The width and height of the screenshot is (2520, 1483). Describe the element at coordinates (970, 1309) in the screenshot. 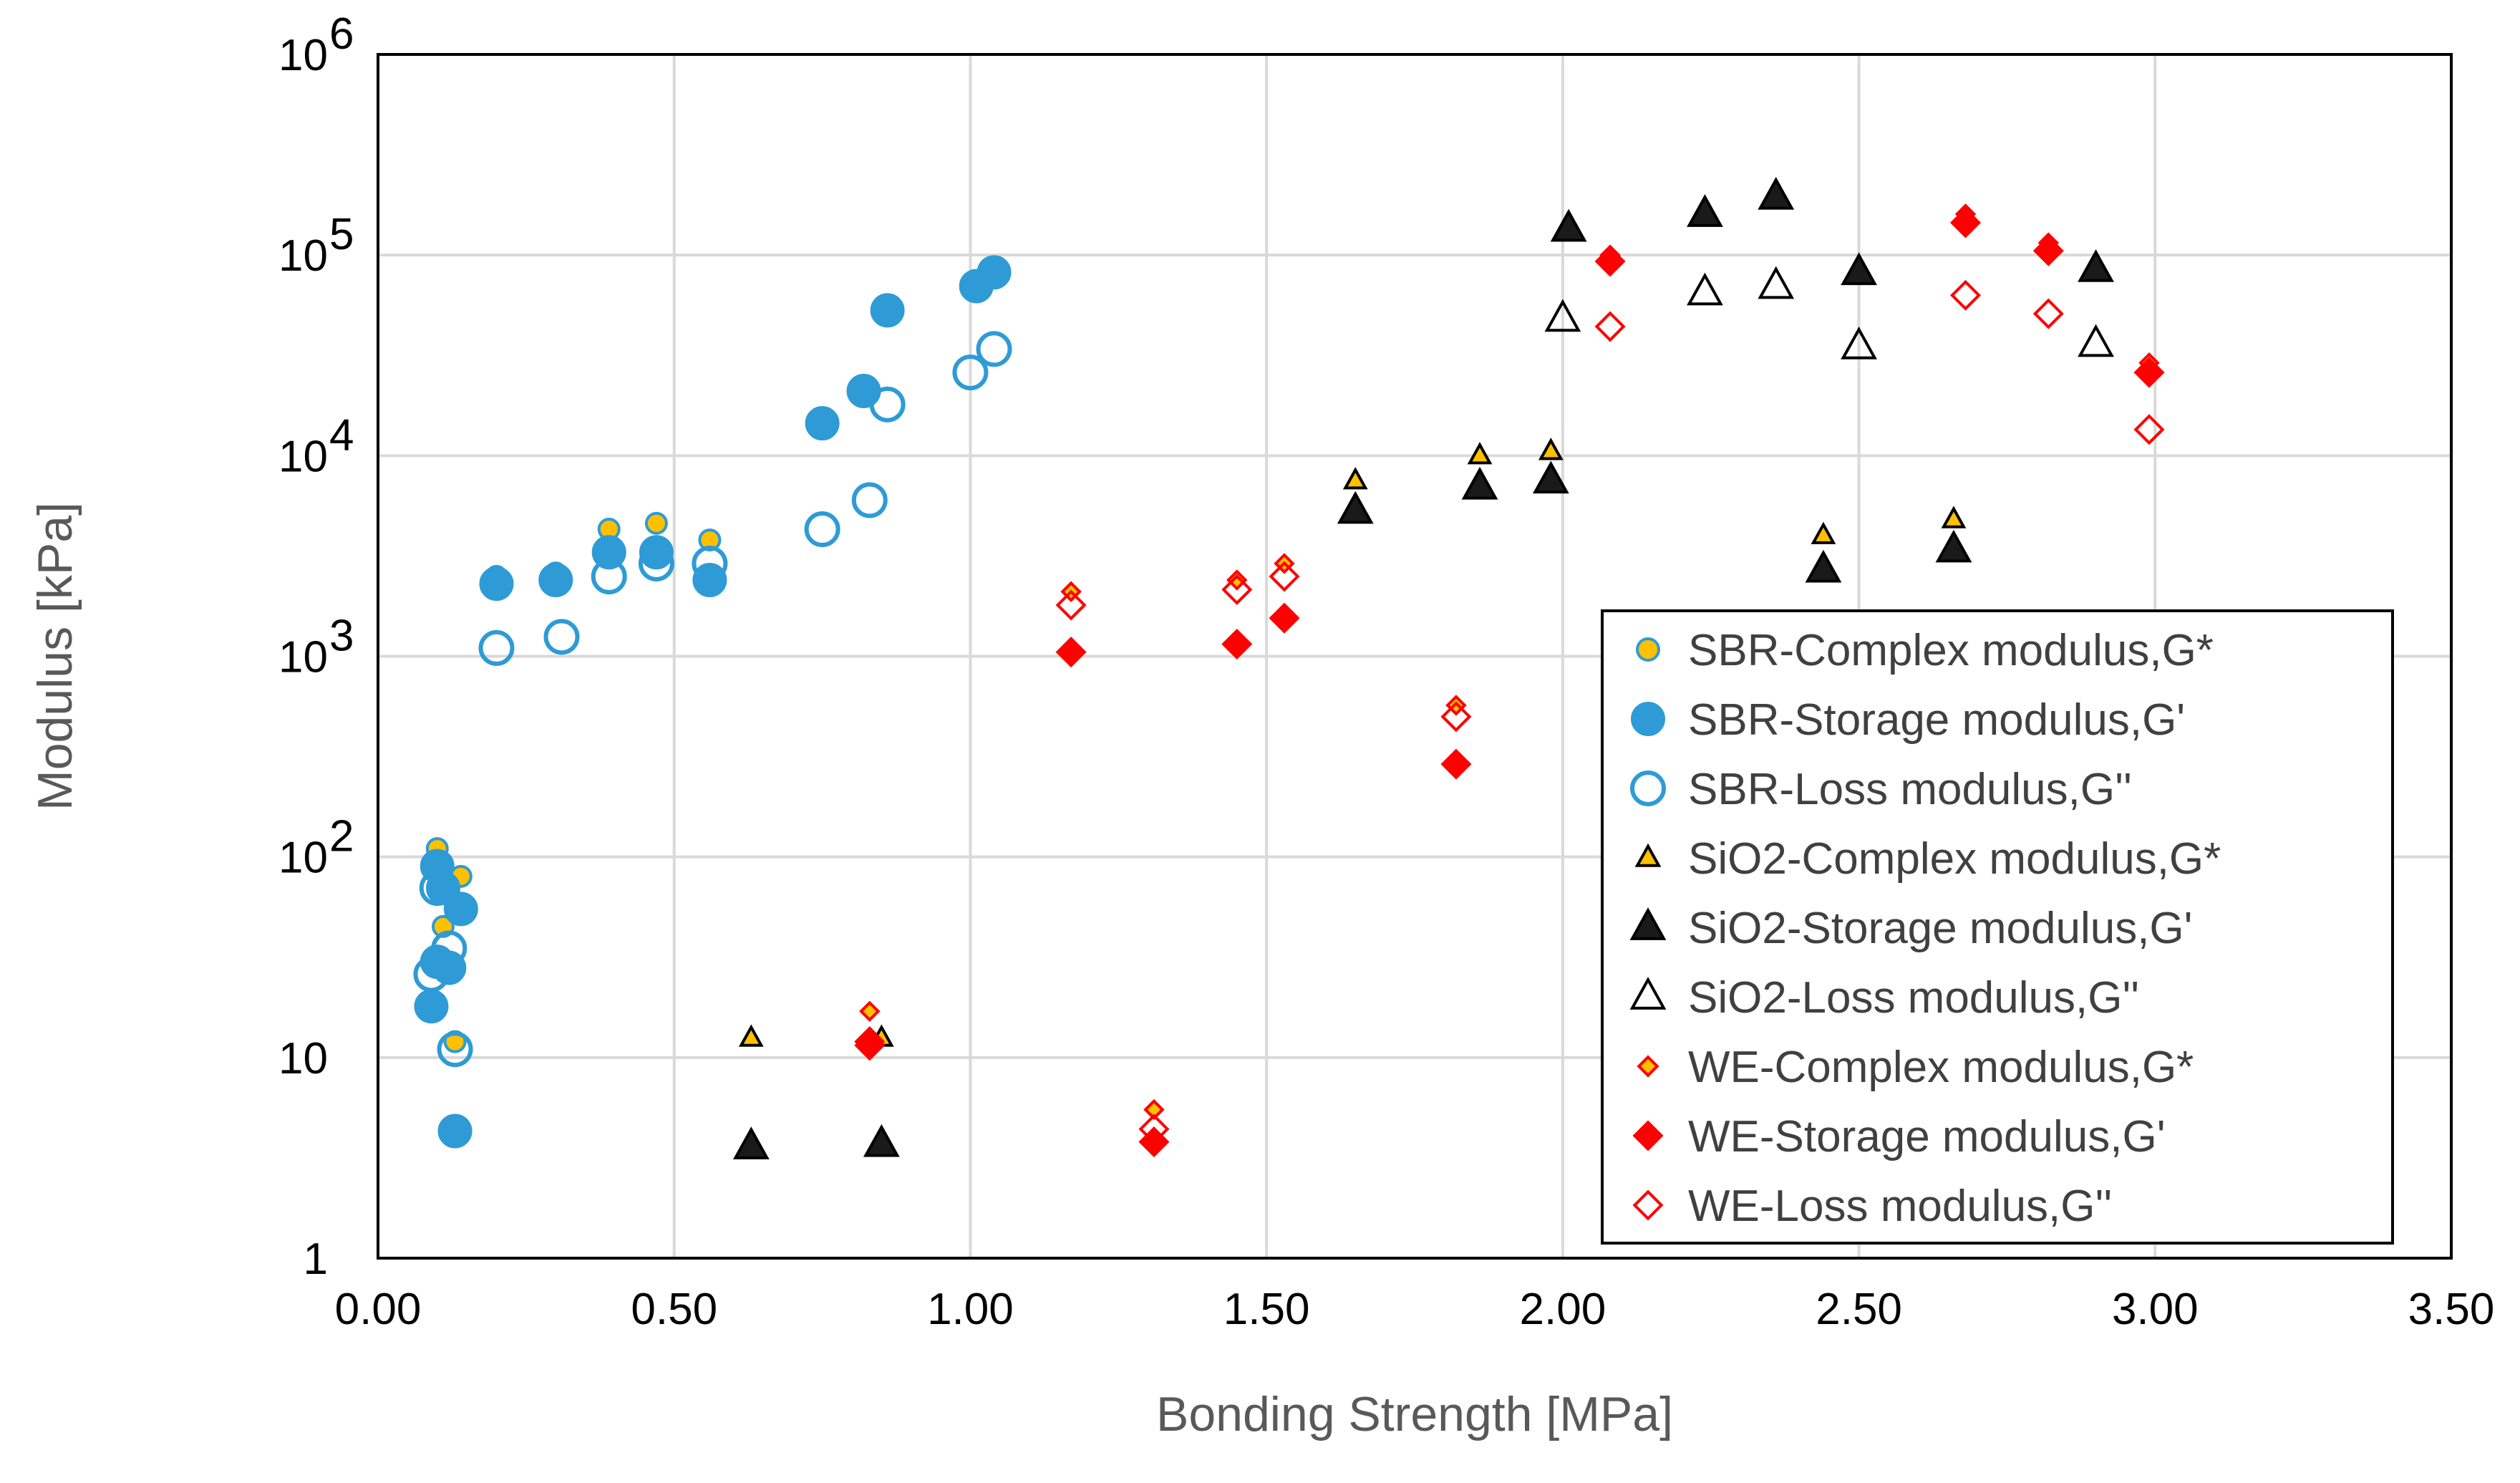

I see `x-tick-label: 1.00` at that location.